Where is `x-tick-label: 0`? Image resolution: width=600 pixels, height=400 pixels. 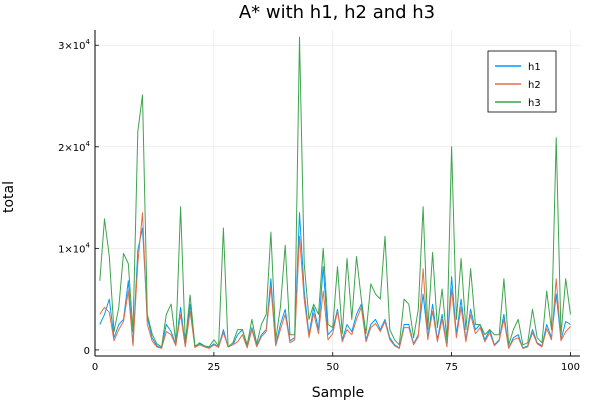 x-tick-label: 0 is located at coordinates (95, 367).